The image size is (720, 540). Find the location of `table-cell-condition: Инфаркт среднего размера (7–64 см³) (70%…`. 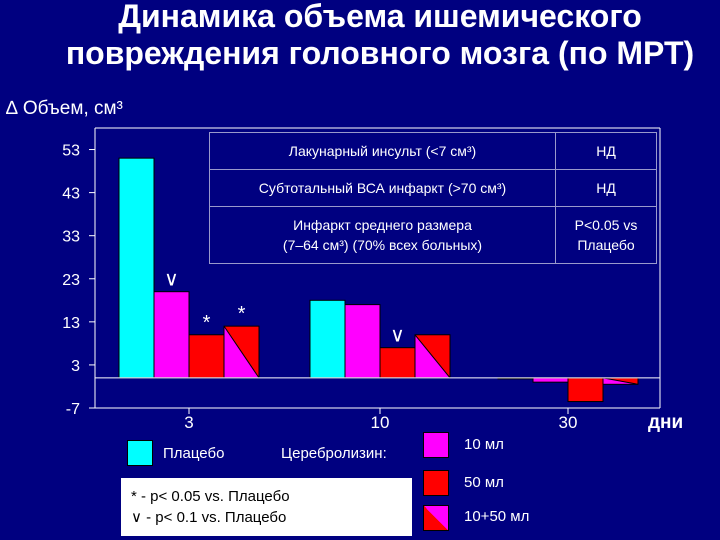

table-cell-condition: Инфаркт среднего размера (7–64 см³) (70%… is located at coordinates (382, 235).